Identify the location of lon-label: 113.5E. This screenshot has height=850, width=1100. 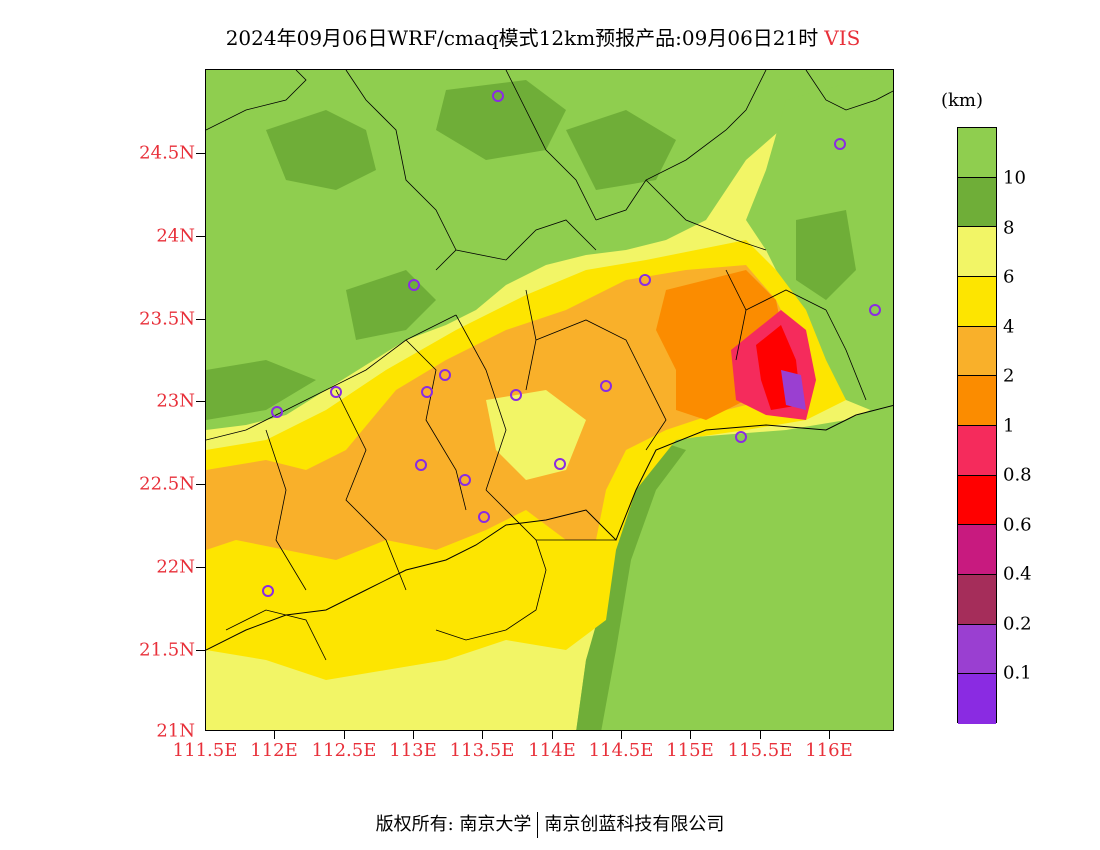
(482, 750).